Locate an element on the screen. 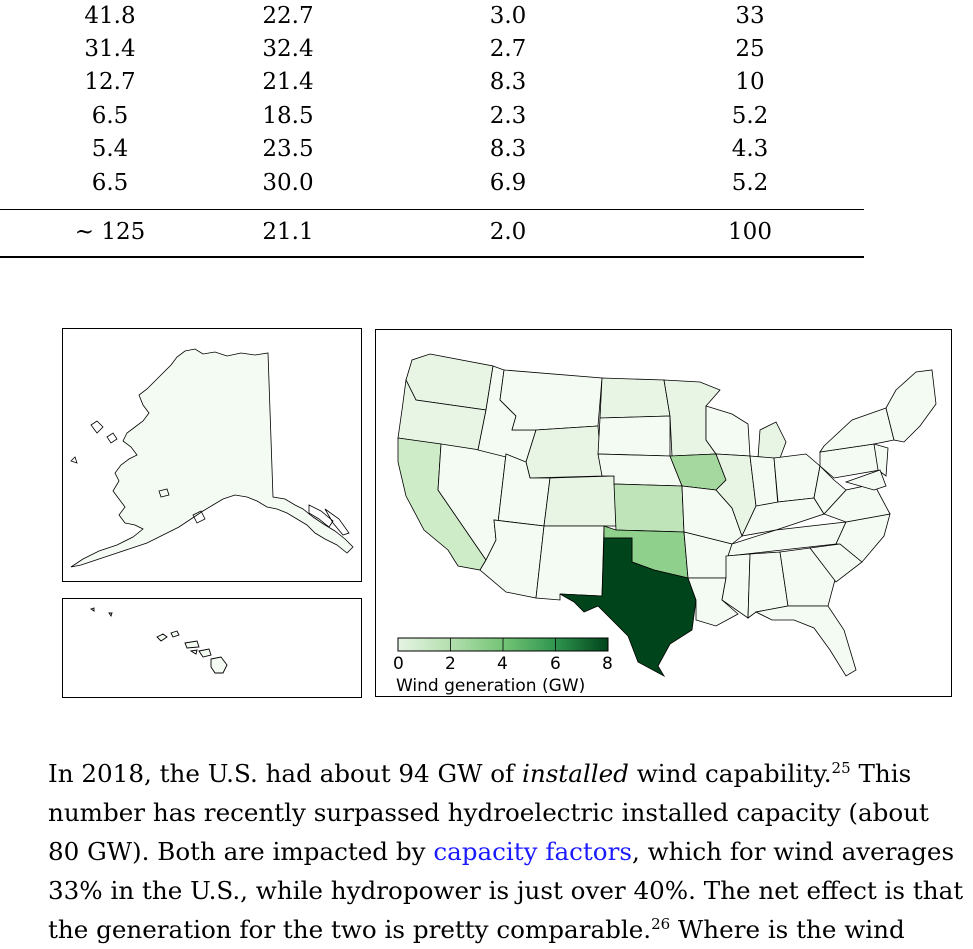 This screenshot has width=973, height=949. table-row: 5.4 23.5 8.3 4.3 is located at coordinates (432, 149).